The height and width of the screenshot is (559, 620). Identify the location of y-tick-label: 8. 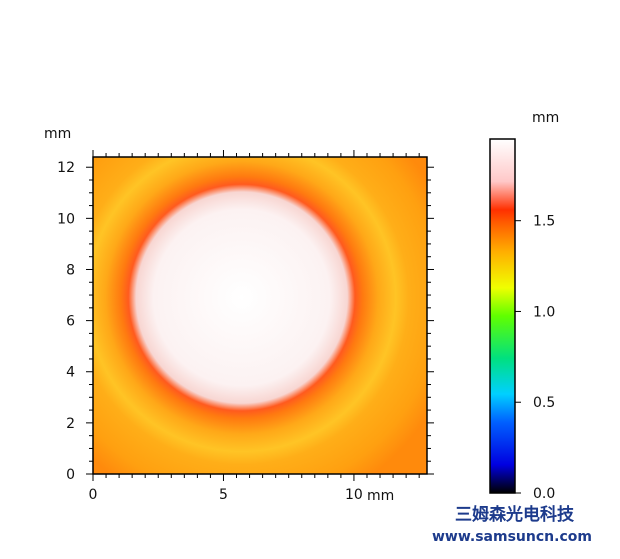
(70, 270).